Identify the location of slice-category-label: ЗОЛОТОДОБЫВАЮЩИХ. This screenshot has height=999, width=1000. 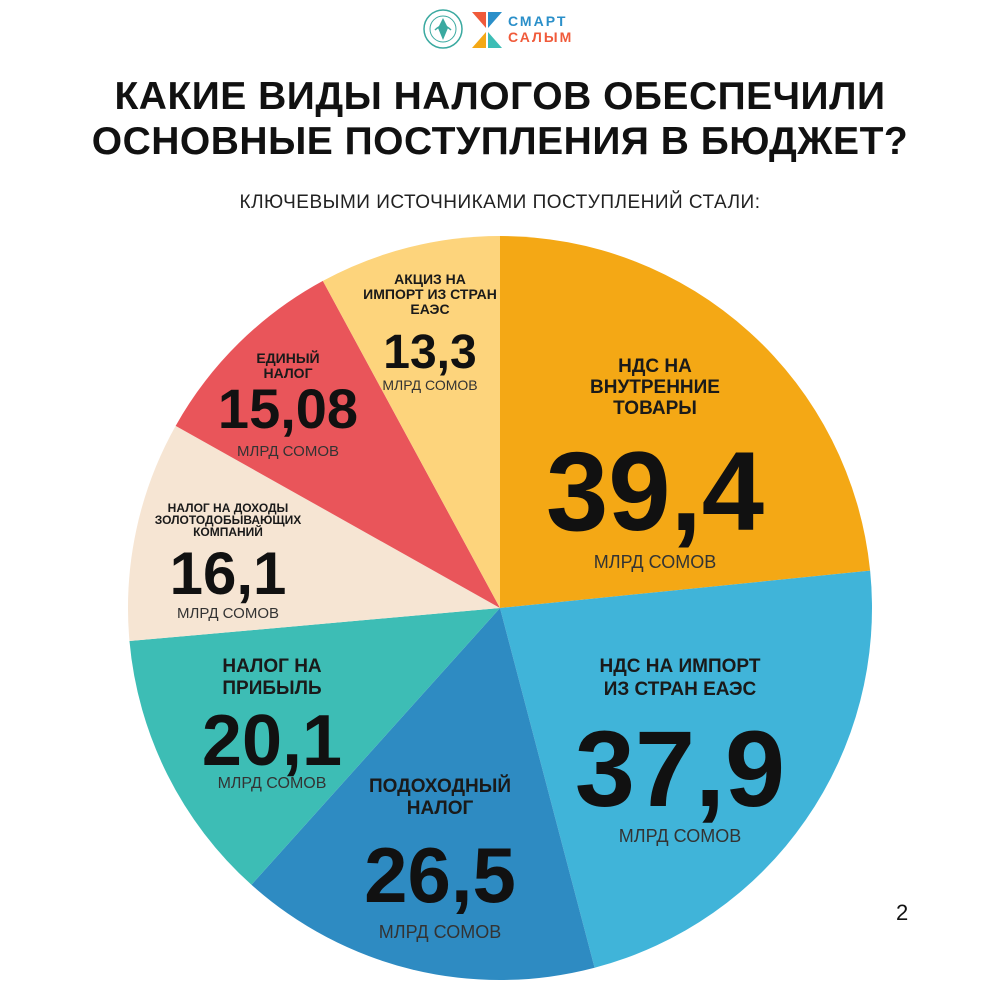
(228, 520).